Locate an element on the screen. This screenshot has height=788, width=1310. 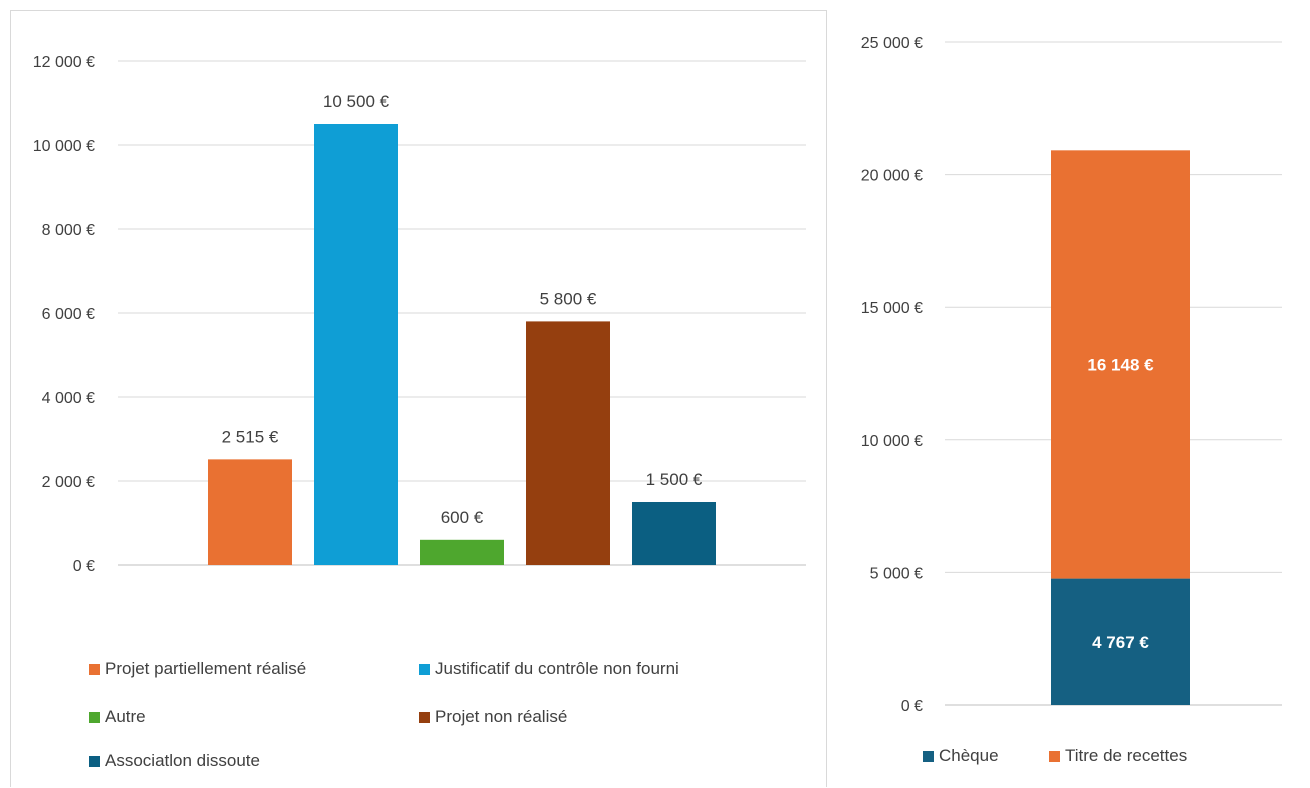
legend-label: Chèque is located at coordinates (969, 755).